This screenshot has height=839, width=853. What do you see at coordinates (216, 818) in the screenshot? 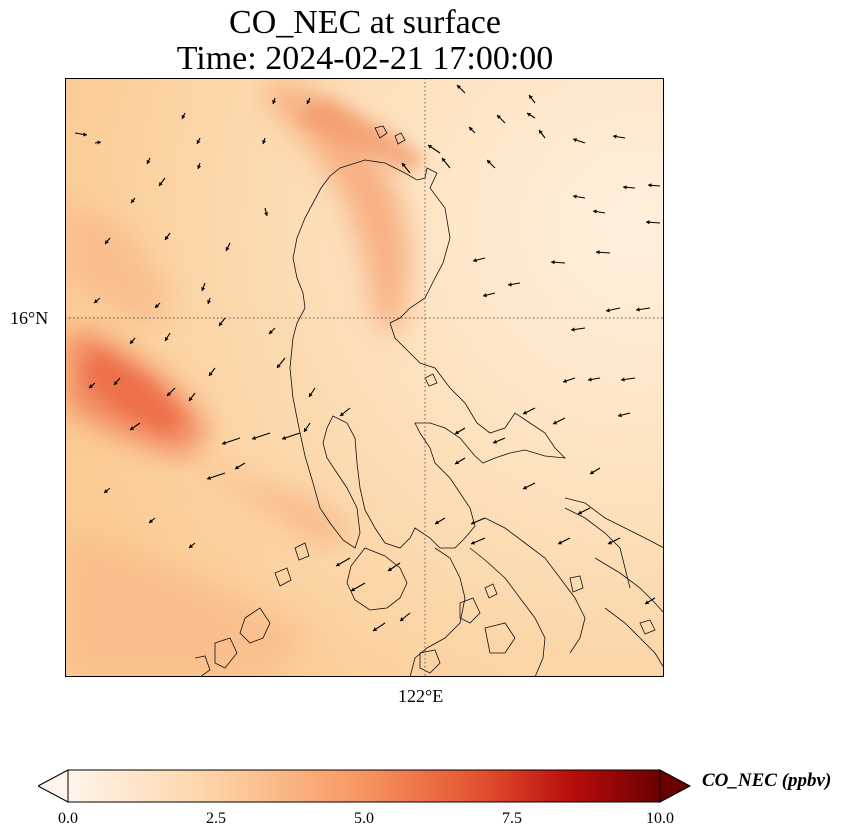
I see `colorbar-tick-1: 2.5` at bounding box center [216, 818].